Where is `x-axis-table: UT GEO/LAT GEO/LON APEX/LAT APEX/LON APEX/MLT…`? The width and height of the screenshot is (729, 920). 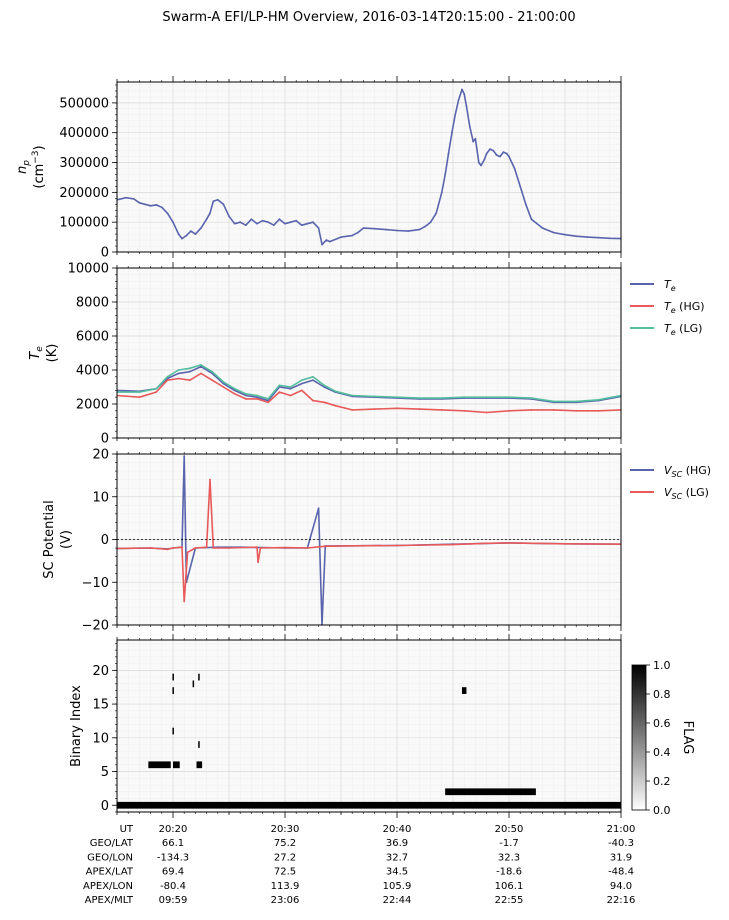 x-axis-table: UT GEO/LAT GEO/LON APEX/LAT APEX/LON APEX/MLT… is located at coordinates (359, 865).